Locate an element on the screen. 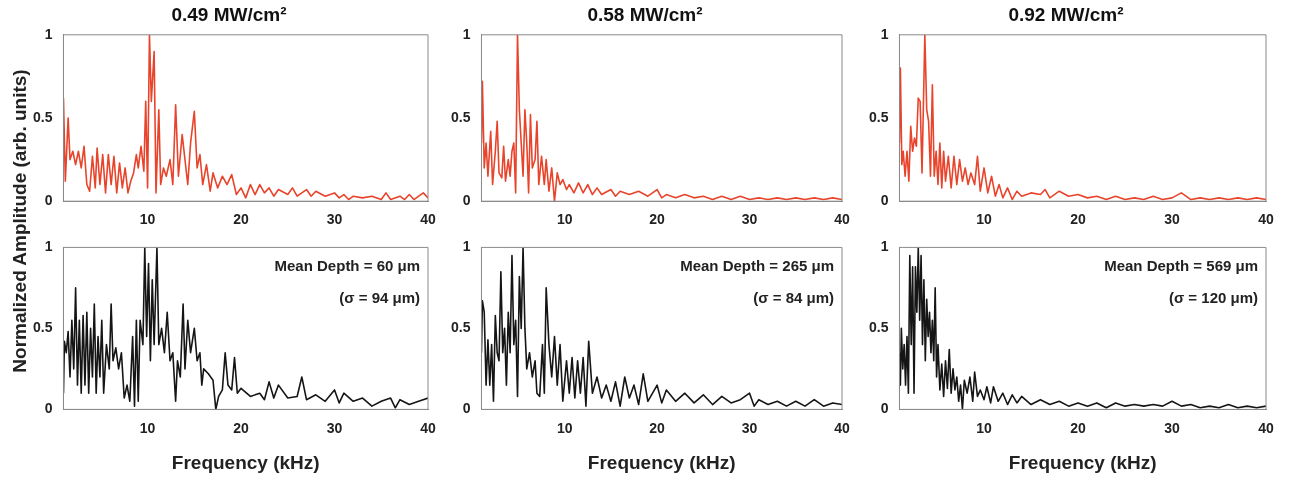  annotation: Mean Depth = 569 μm is located at coordinates (1181, 266).